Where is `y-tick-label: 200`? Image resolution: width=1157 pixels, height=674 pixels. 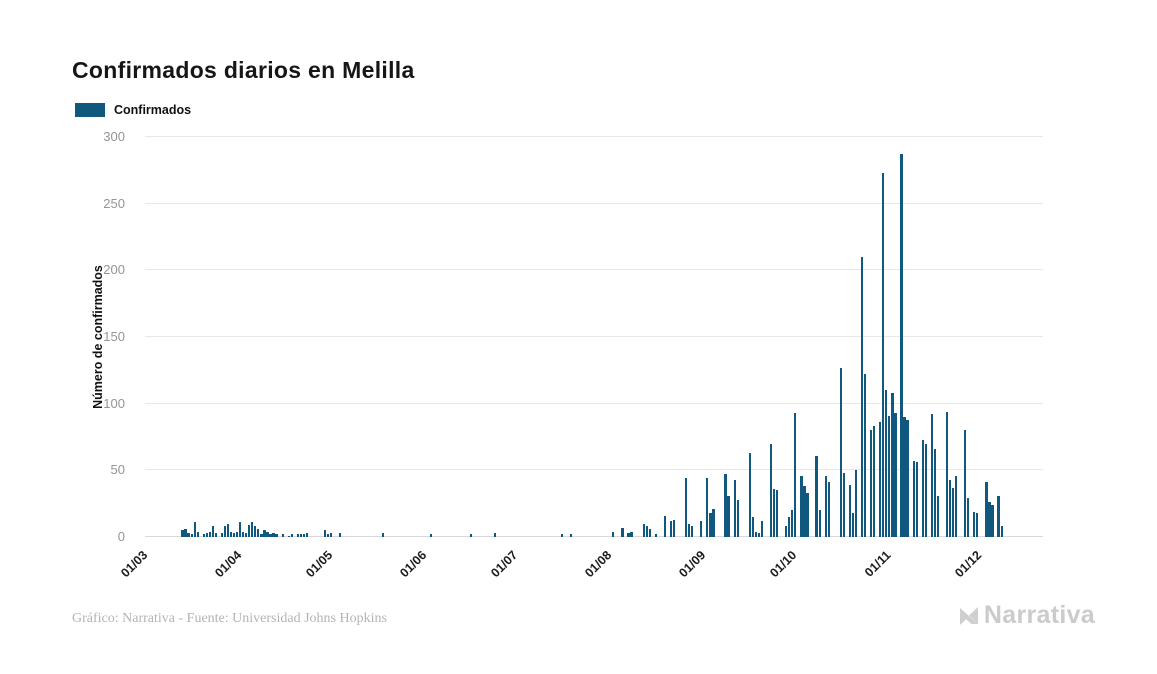
y-tick-label: 200 is located at coordinates (114, 270).